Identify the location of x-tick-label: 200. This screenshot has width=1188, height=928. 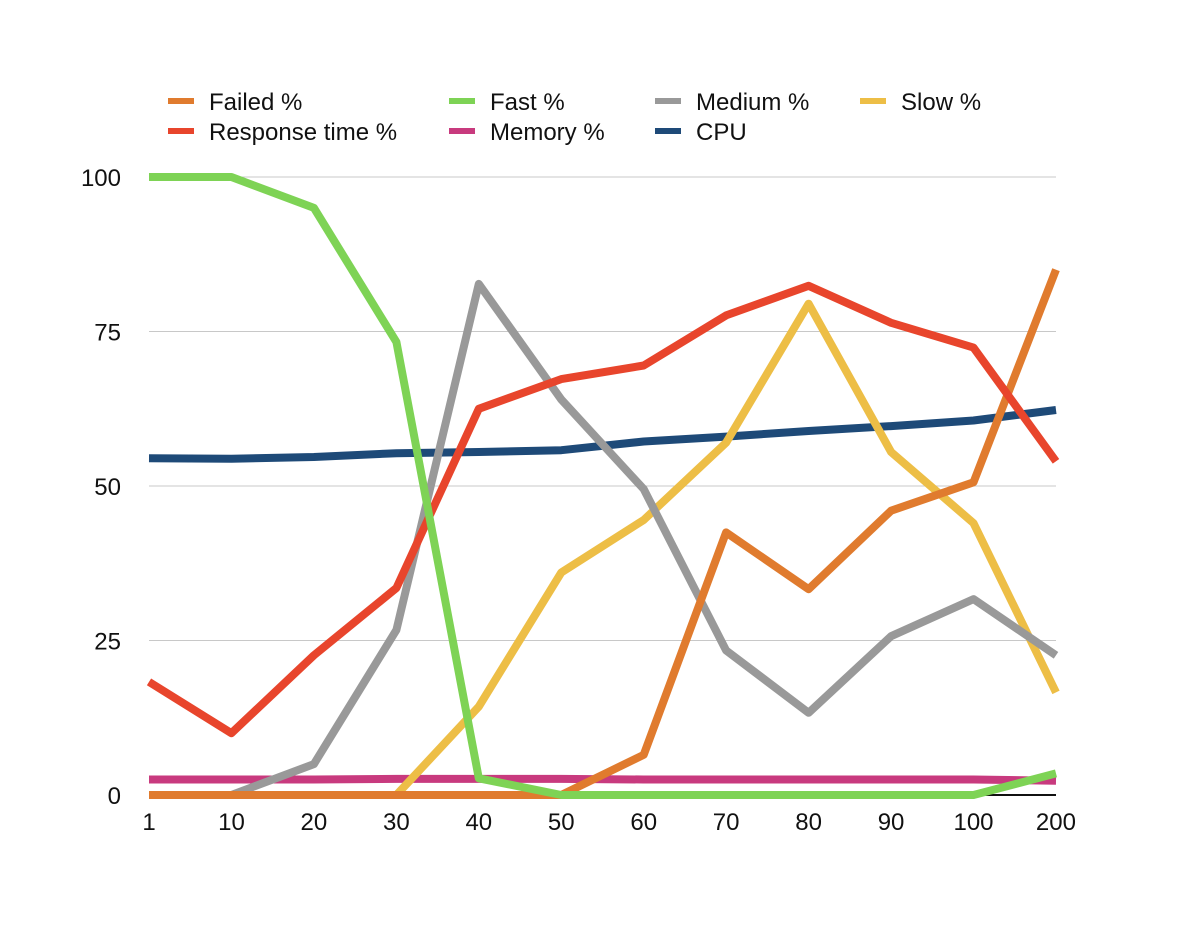
(1056, 822).